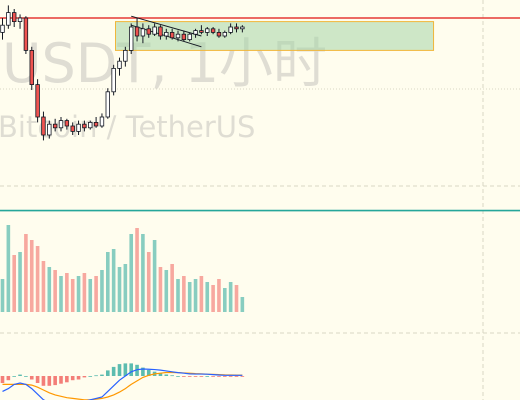 Image resolution: width=520 pixels, height=400 pixels. I want to click on price-zone, so click(275, 36).